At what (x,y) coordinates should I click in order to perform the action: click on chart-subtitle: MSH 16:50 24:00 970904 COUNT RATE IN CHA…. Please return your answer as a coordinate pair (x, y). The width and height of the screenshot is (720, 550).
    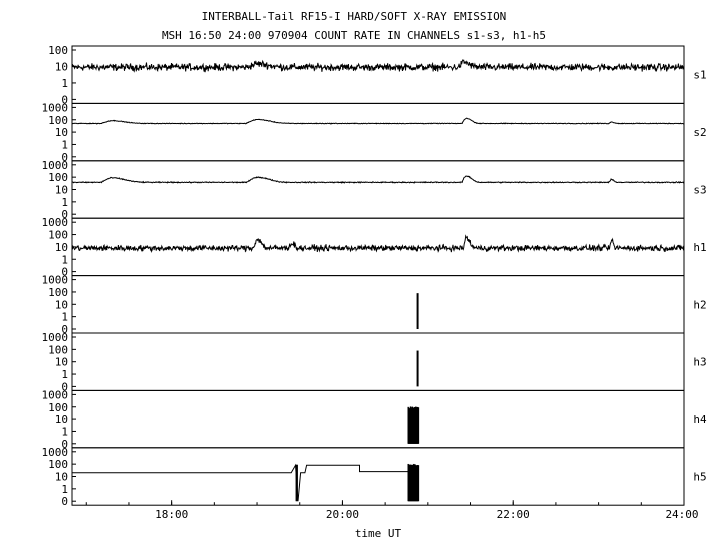
    Looking at the image, I should click on (354, 35).